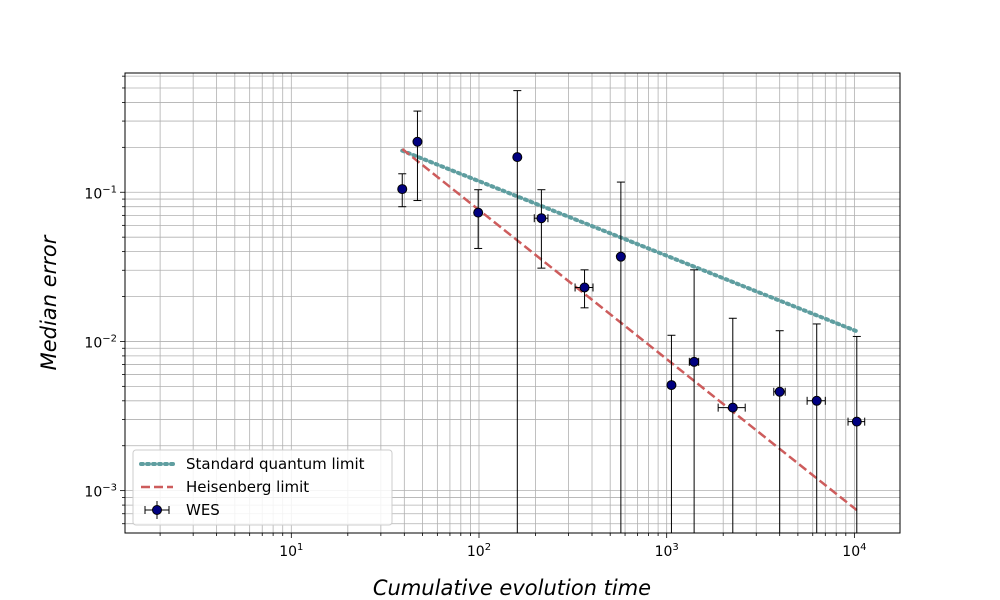 This screenshot has height=600, width=1000. What do you see at coordinates (291, 551) in the screenshot?
I see `x-tick-label: 101` at bounding box center [291, 551].